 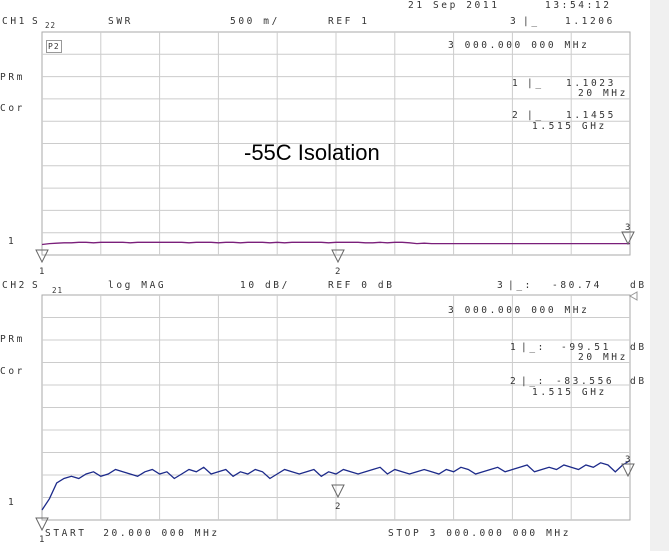 What do you see at coordinates (519, 310) in the screenshot?
I see `ch2-active-marker-frequency: 3 000.000 000 MHz` at bounding box center [519, 310].